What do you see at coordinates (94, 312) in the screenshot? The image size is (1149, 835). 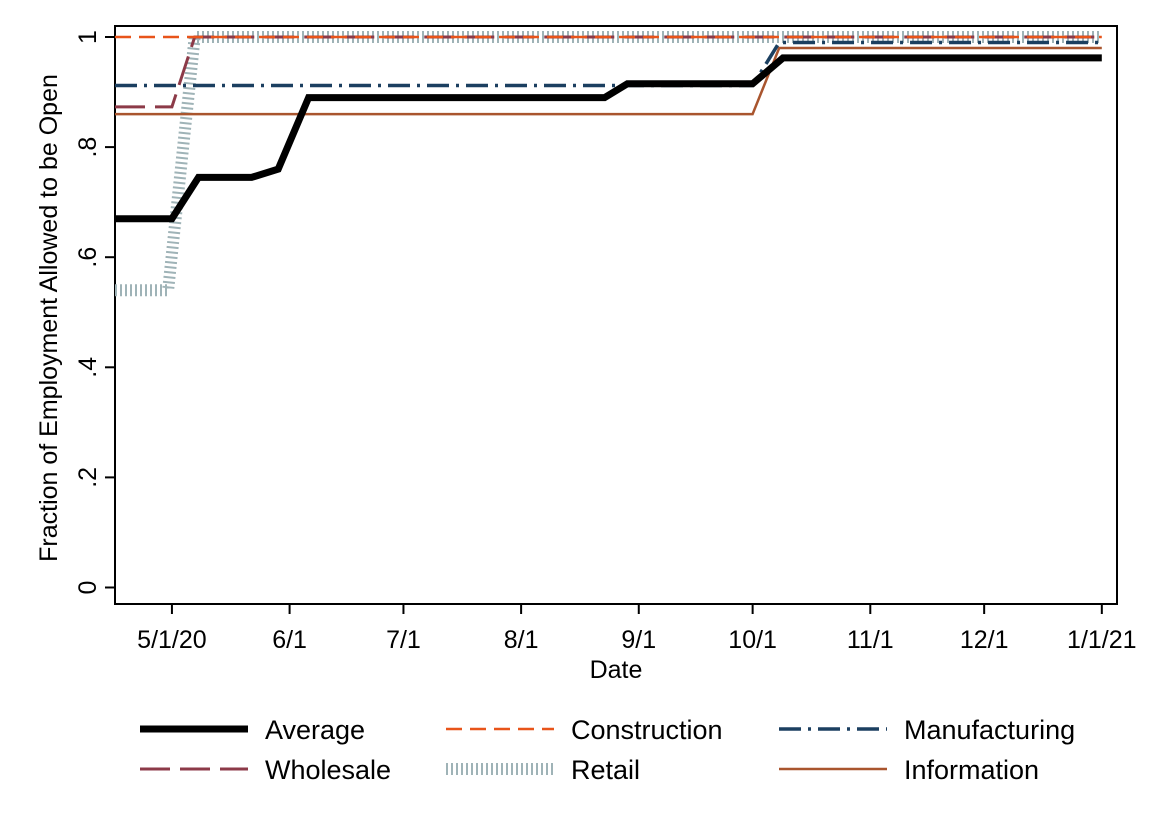 I see `y-axis: 0 .2 .4 .6 .8 1` at bounding box center [94, 312].